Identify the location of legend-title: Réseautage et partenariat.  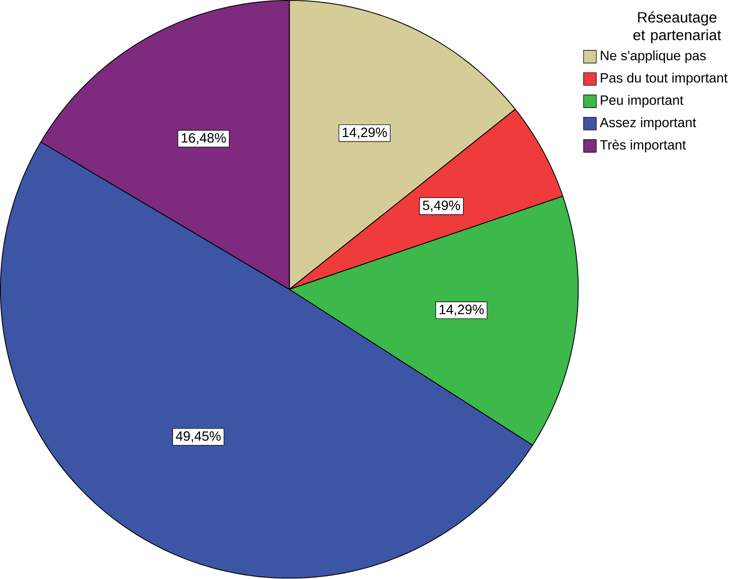
(677, 28).